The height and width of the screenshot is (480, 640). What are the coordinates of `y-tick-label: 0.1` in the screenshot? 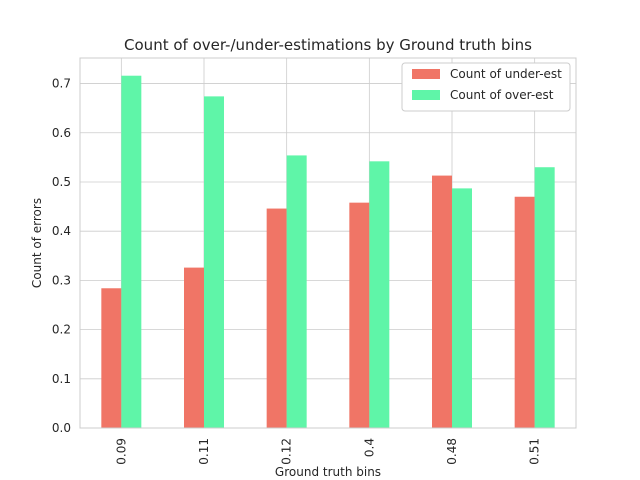 It's located at (61, 379).